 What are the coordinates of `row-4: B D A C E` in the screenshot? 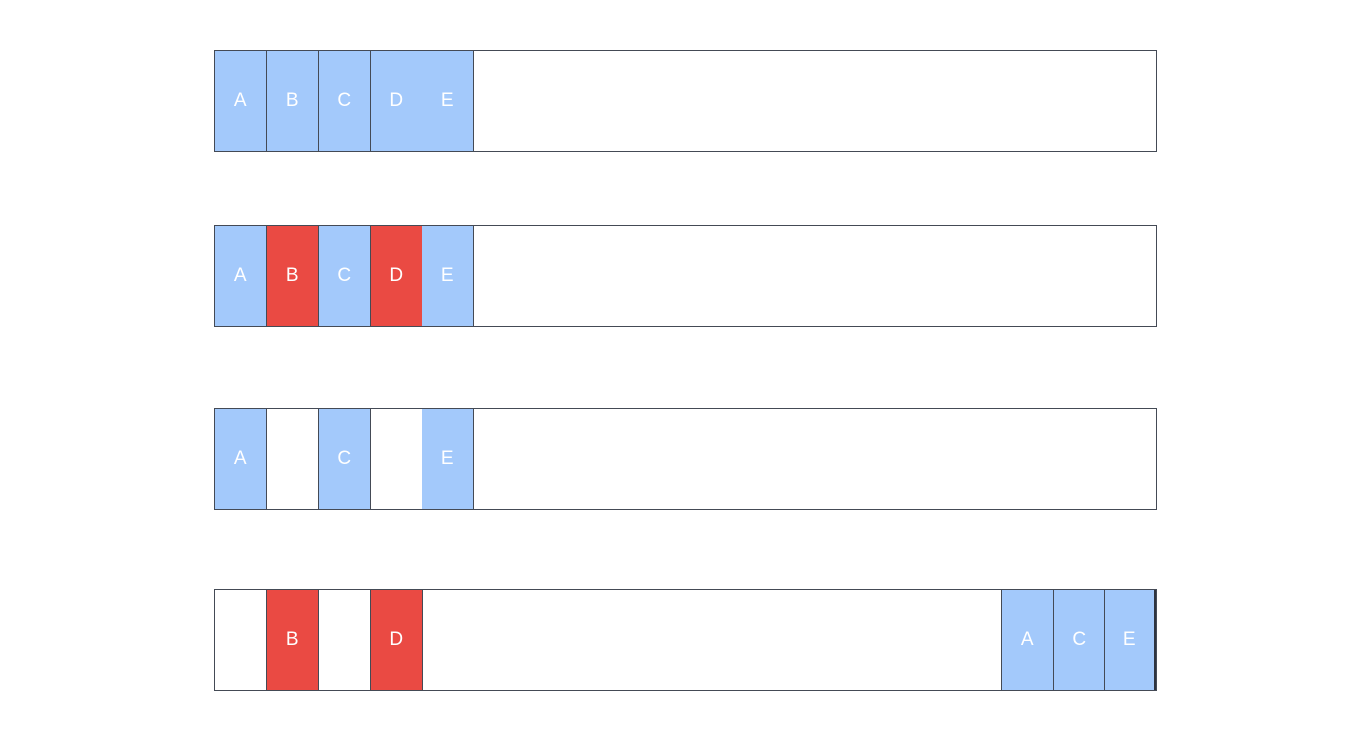 It's located at (685, 640).